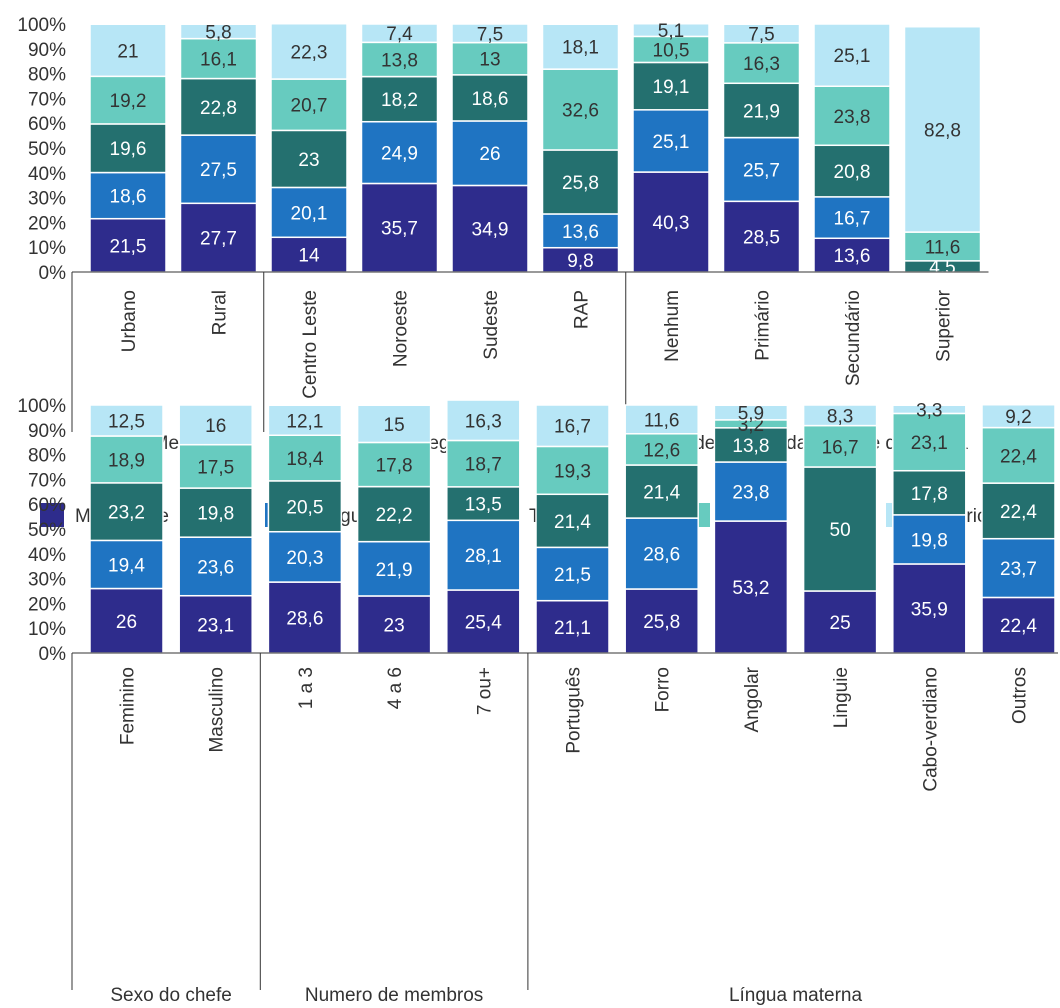 This screenshot has height=1008, width=1060. I want to click on category-label: Linguie, so click(841, 697).